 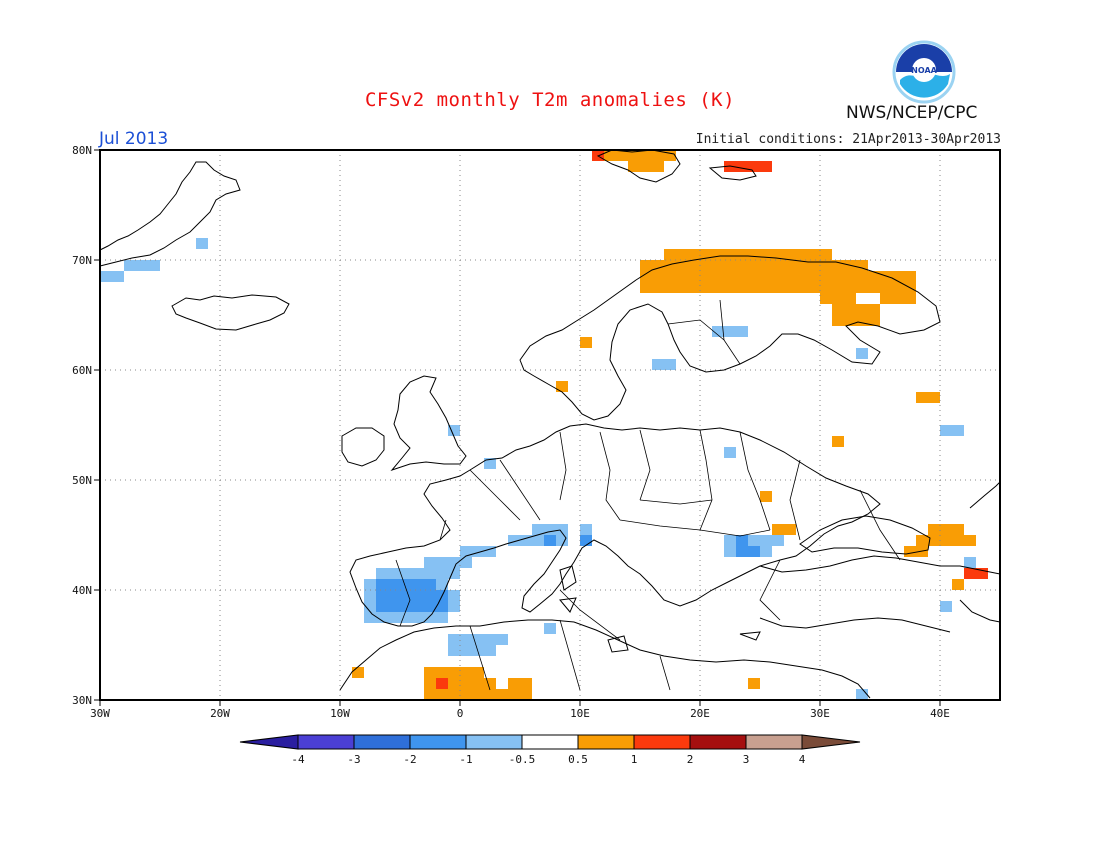 What do you see at coordinates (409, 759) in the screenshot?
I see `colorbar-label: -2` at bounding box center [409, 759].